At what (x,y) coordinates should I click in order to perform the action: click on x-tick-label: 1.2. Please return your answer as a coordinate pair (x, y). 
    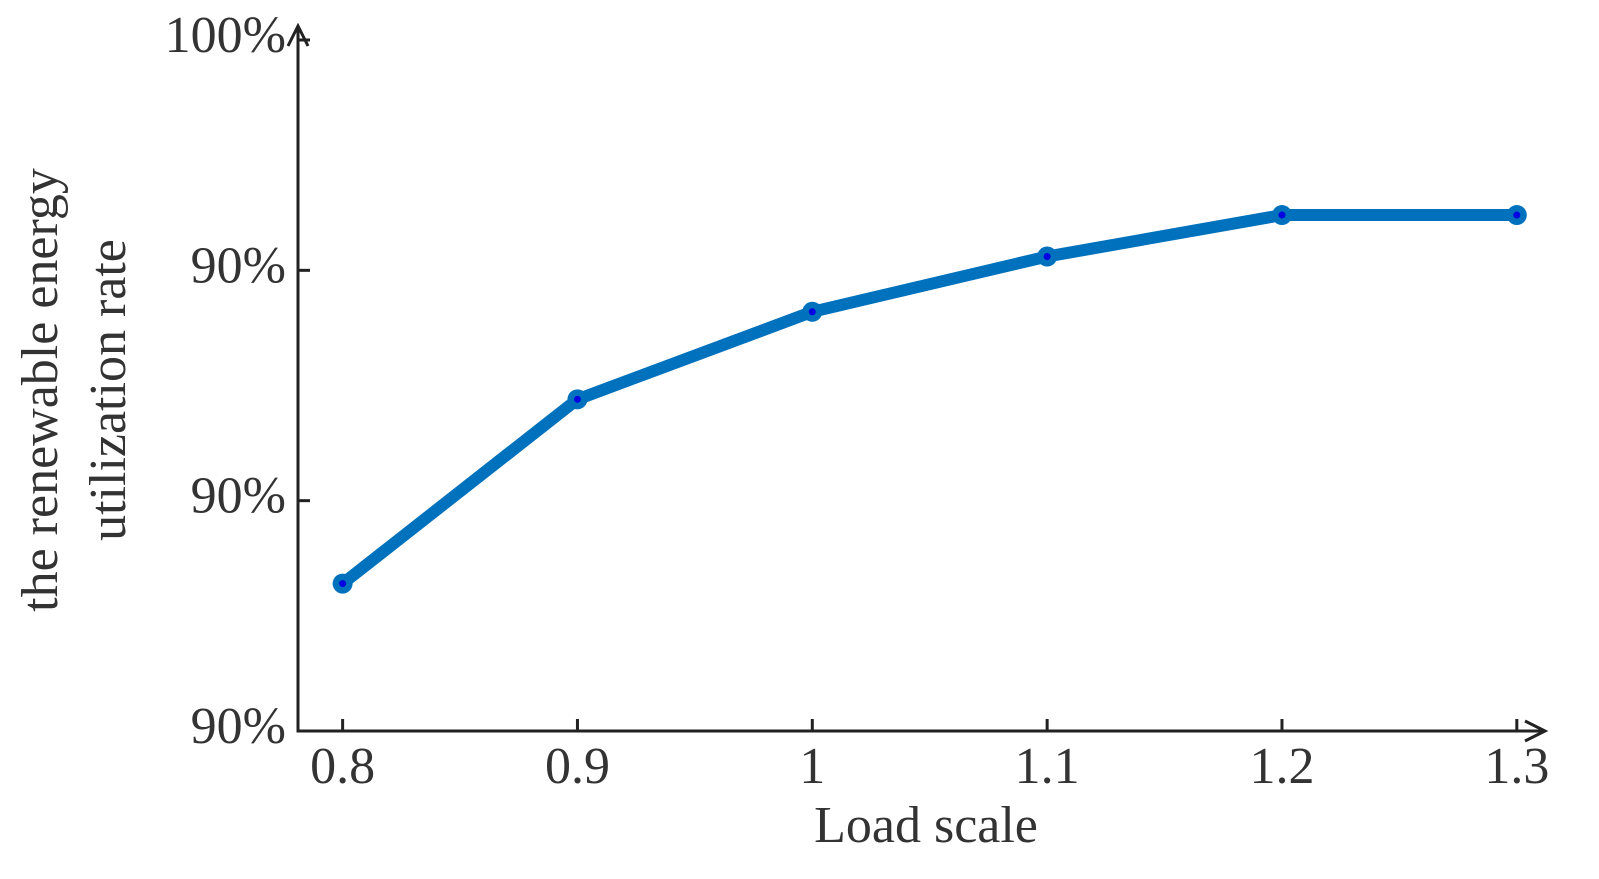
    Looking at the image, I should click on (1281, 766).